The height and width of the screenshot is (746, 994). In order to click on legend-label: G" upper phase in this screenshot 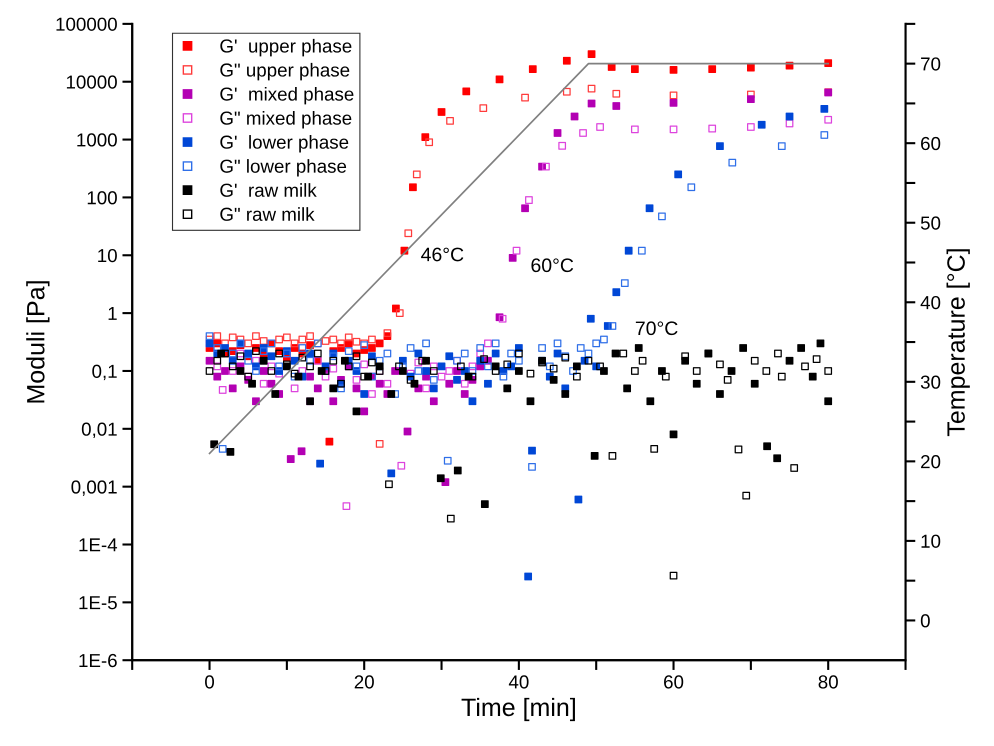, I will do `click(285, 71)`.